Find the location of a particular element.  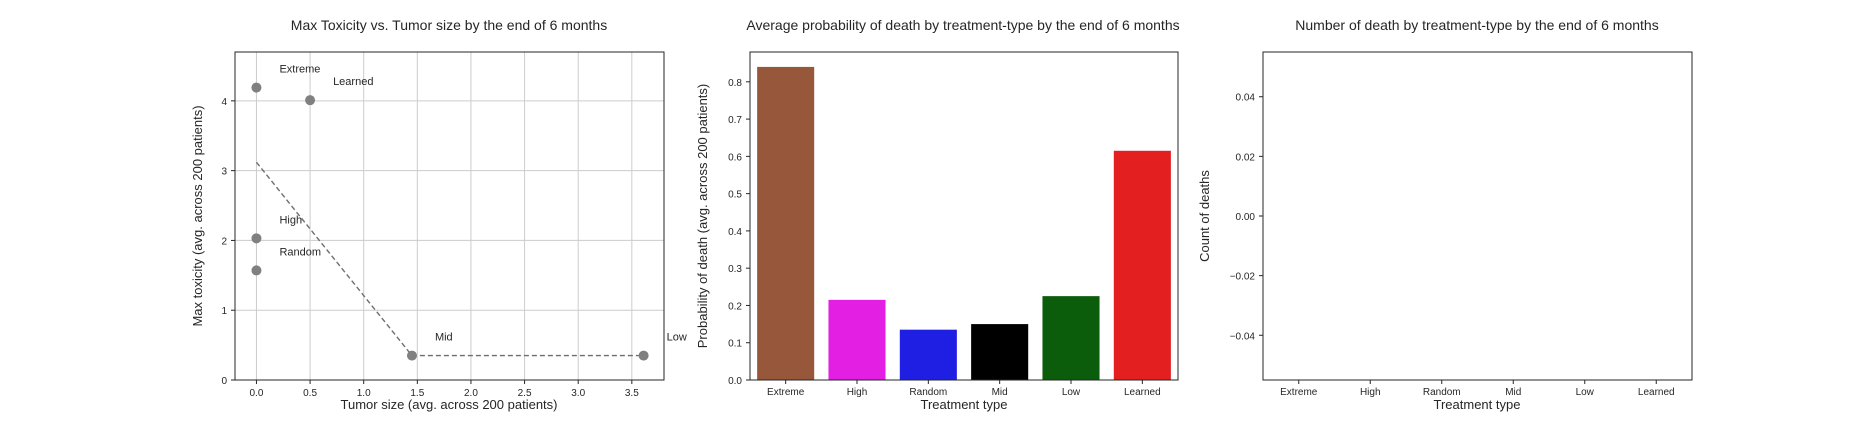

chart3-y-tick-label: 0.02 is located at coordinates (1246, 157).